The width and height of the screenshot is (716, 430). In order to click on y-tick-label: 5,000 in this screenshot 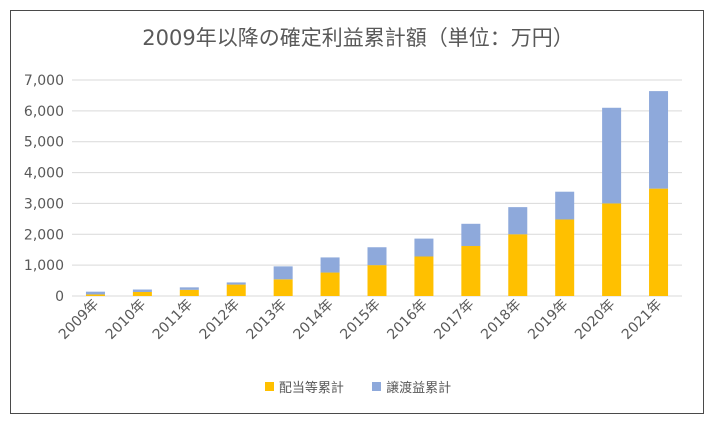, I will do `click(44, 143)`.